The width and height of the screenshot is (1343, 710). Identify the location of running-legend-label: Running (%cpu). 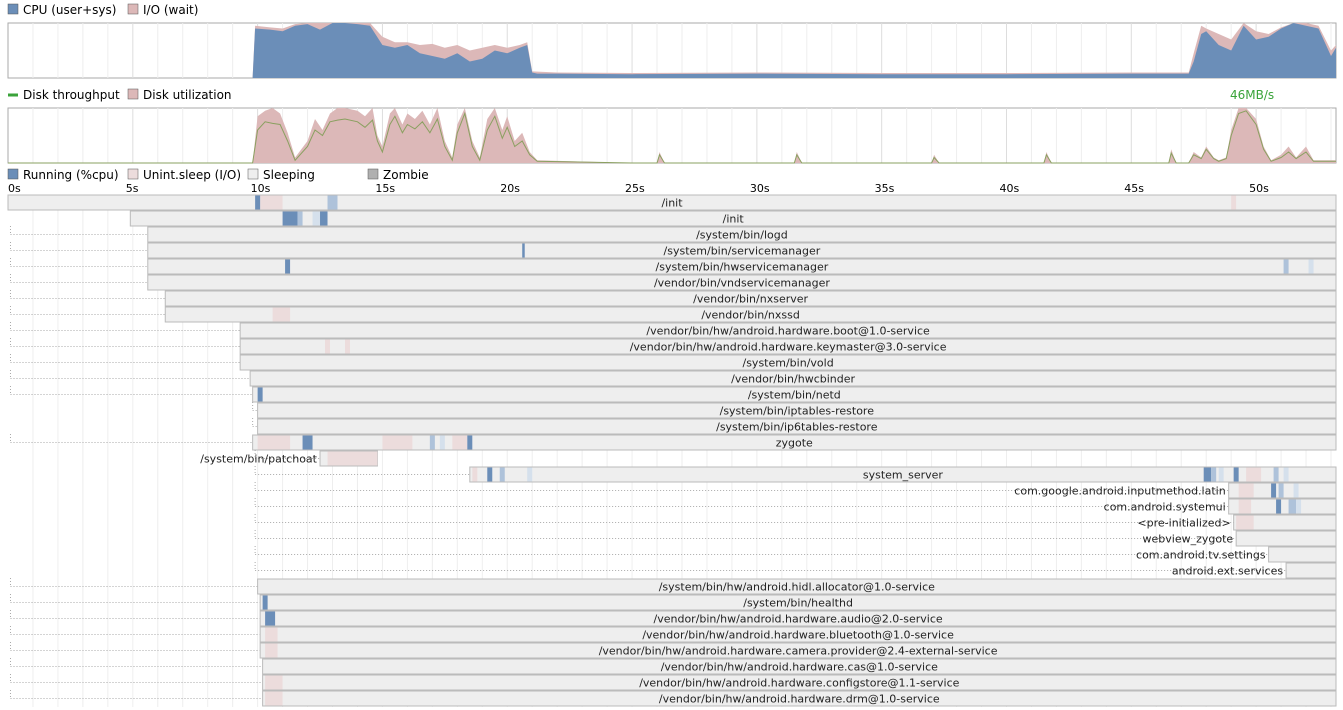
(71, 175).